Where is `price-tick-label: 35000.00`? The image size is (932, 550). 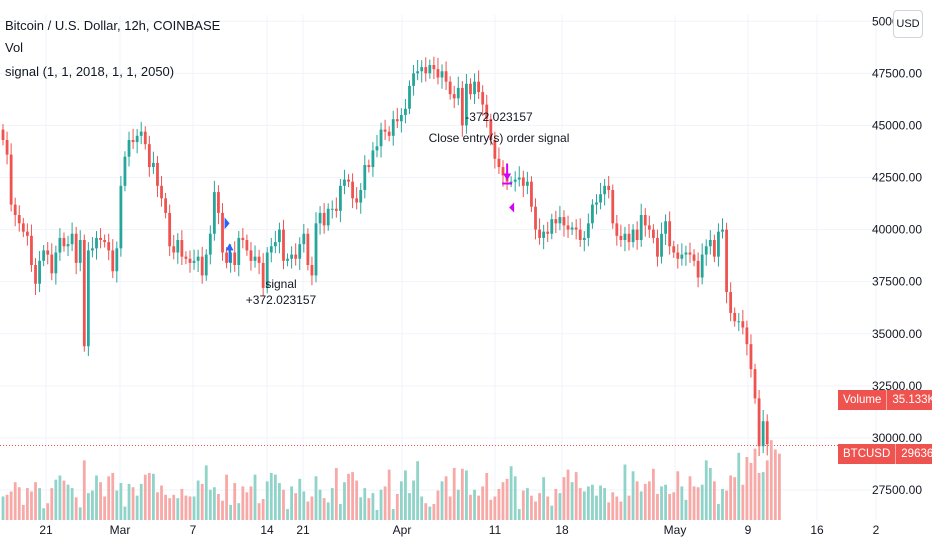 price-tick-label: 35000.00 is located at coordinates (897, 334).